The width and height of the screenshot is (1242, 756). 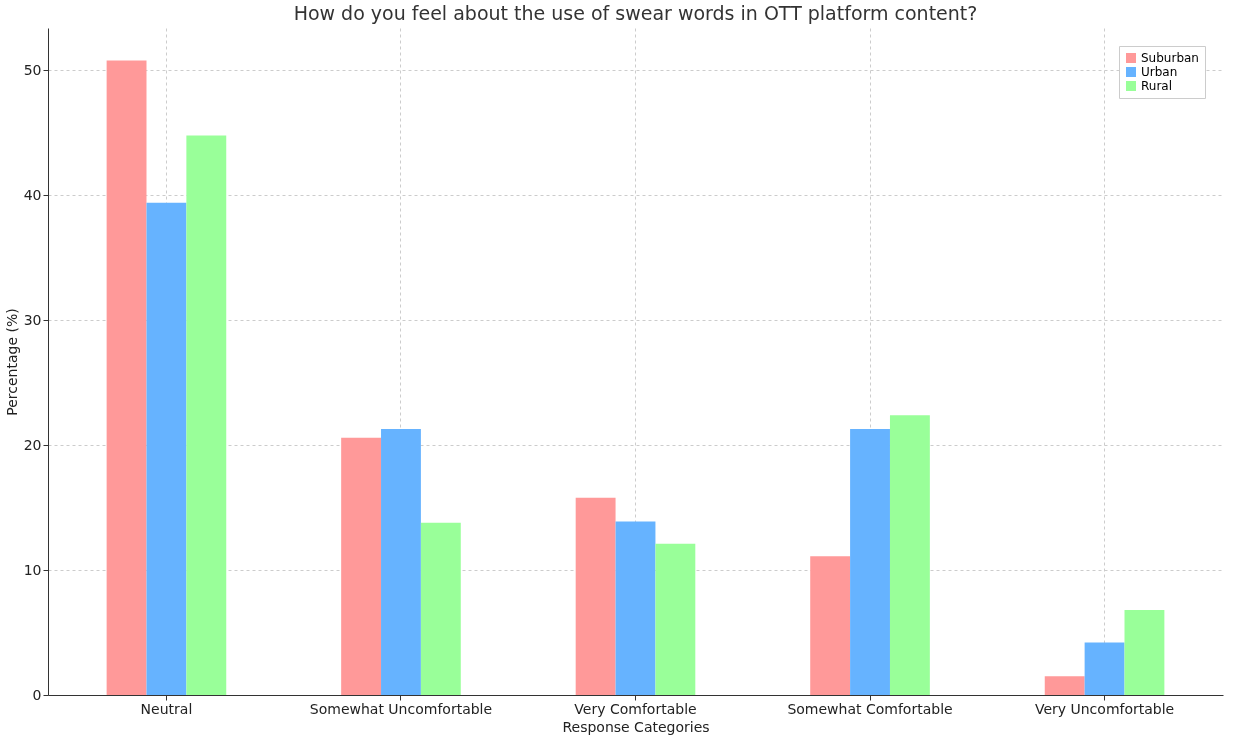 What do you see at coordinates (32, 444) in the screenshot?
I see `y-tick-label: 20` at bounding box center [32, 444].